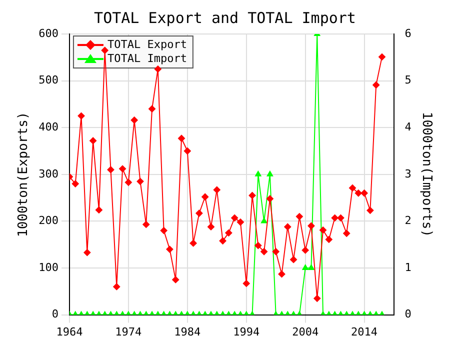 This screenshot has height=350, width=450. Describe the element at coordinates (426, 175) in the screenshot. I see `y2-axis-title: 1000ton(Imports)` at that location.